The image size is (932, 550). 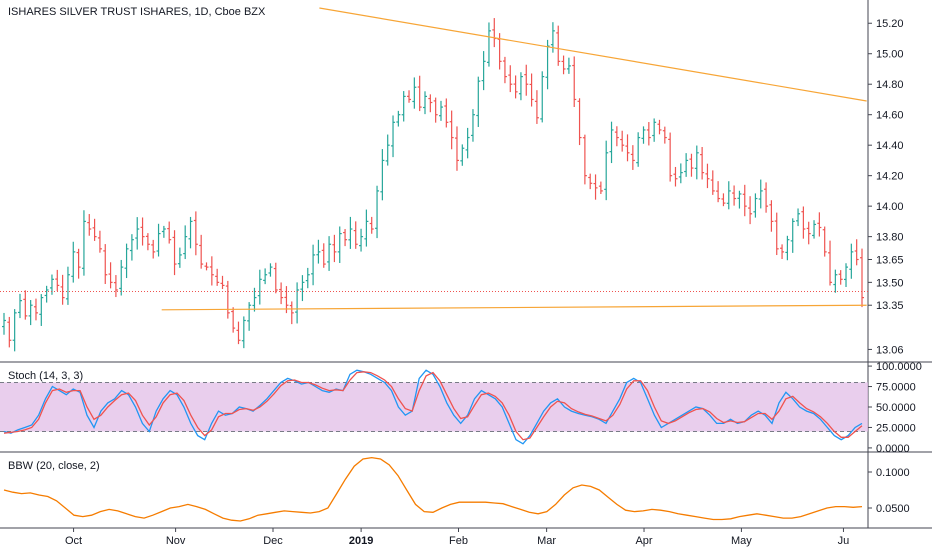 I want to click on stoch-tick-label: 0.0000, so click(x=893, y=449).